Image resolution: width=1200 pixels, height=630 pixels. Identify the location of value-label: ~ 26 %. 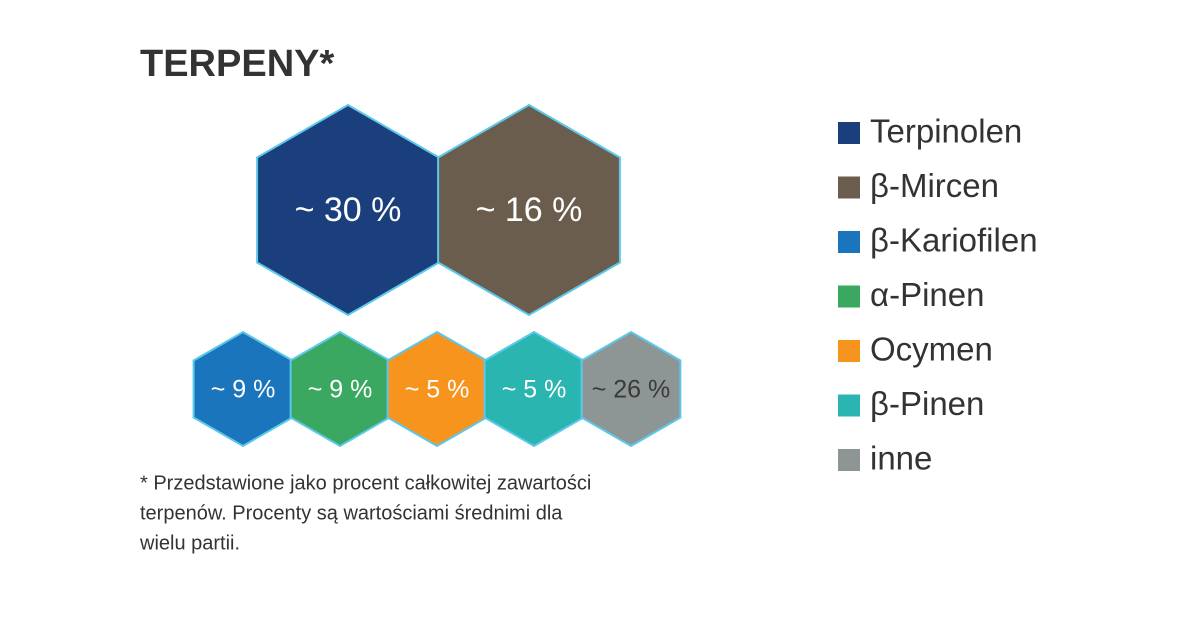
(631, 390).